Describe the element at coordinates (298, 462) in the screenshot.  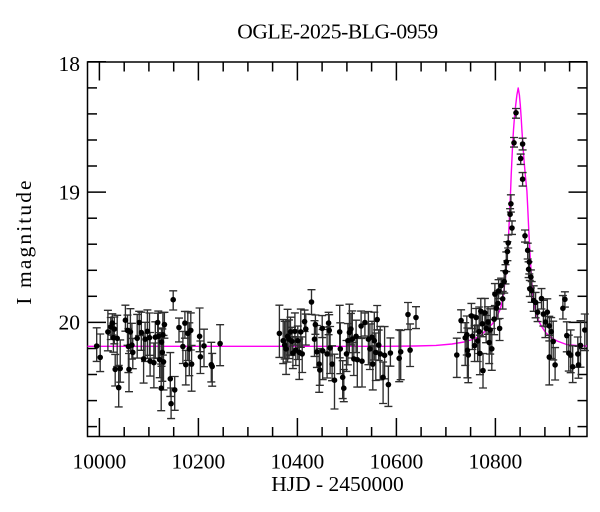
I see `svg-text: 10400` at that location.